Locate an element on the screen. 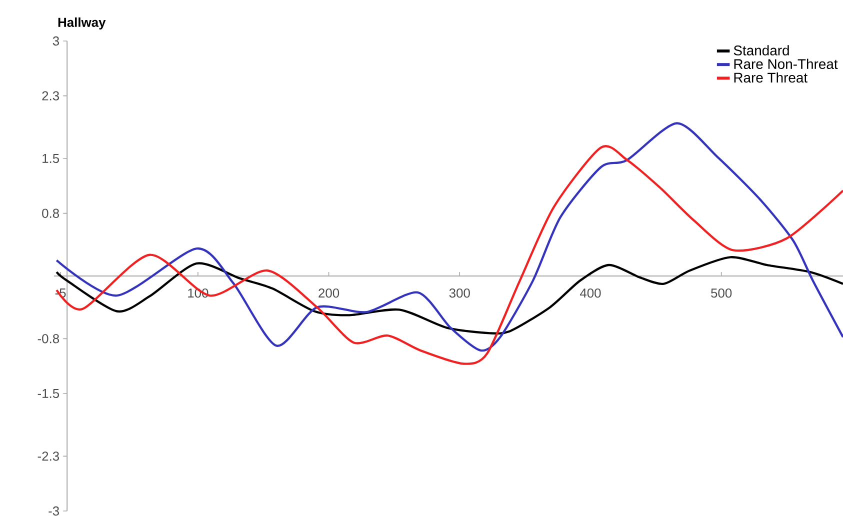 This screenshot has width=843, height=522. y-tick-label: 3 is located at coordinates (56, 41).